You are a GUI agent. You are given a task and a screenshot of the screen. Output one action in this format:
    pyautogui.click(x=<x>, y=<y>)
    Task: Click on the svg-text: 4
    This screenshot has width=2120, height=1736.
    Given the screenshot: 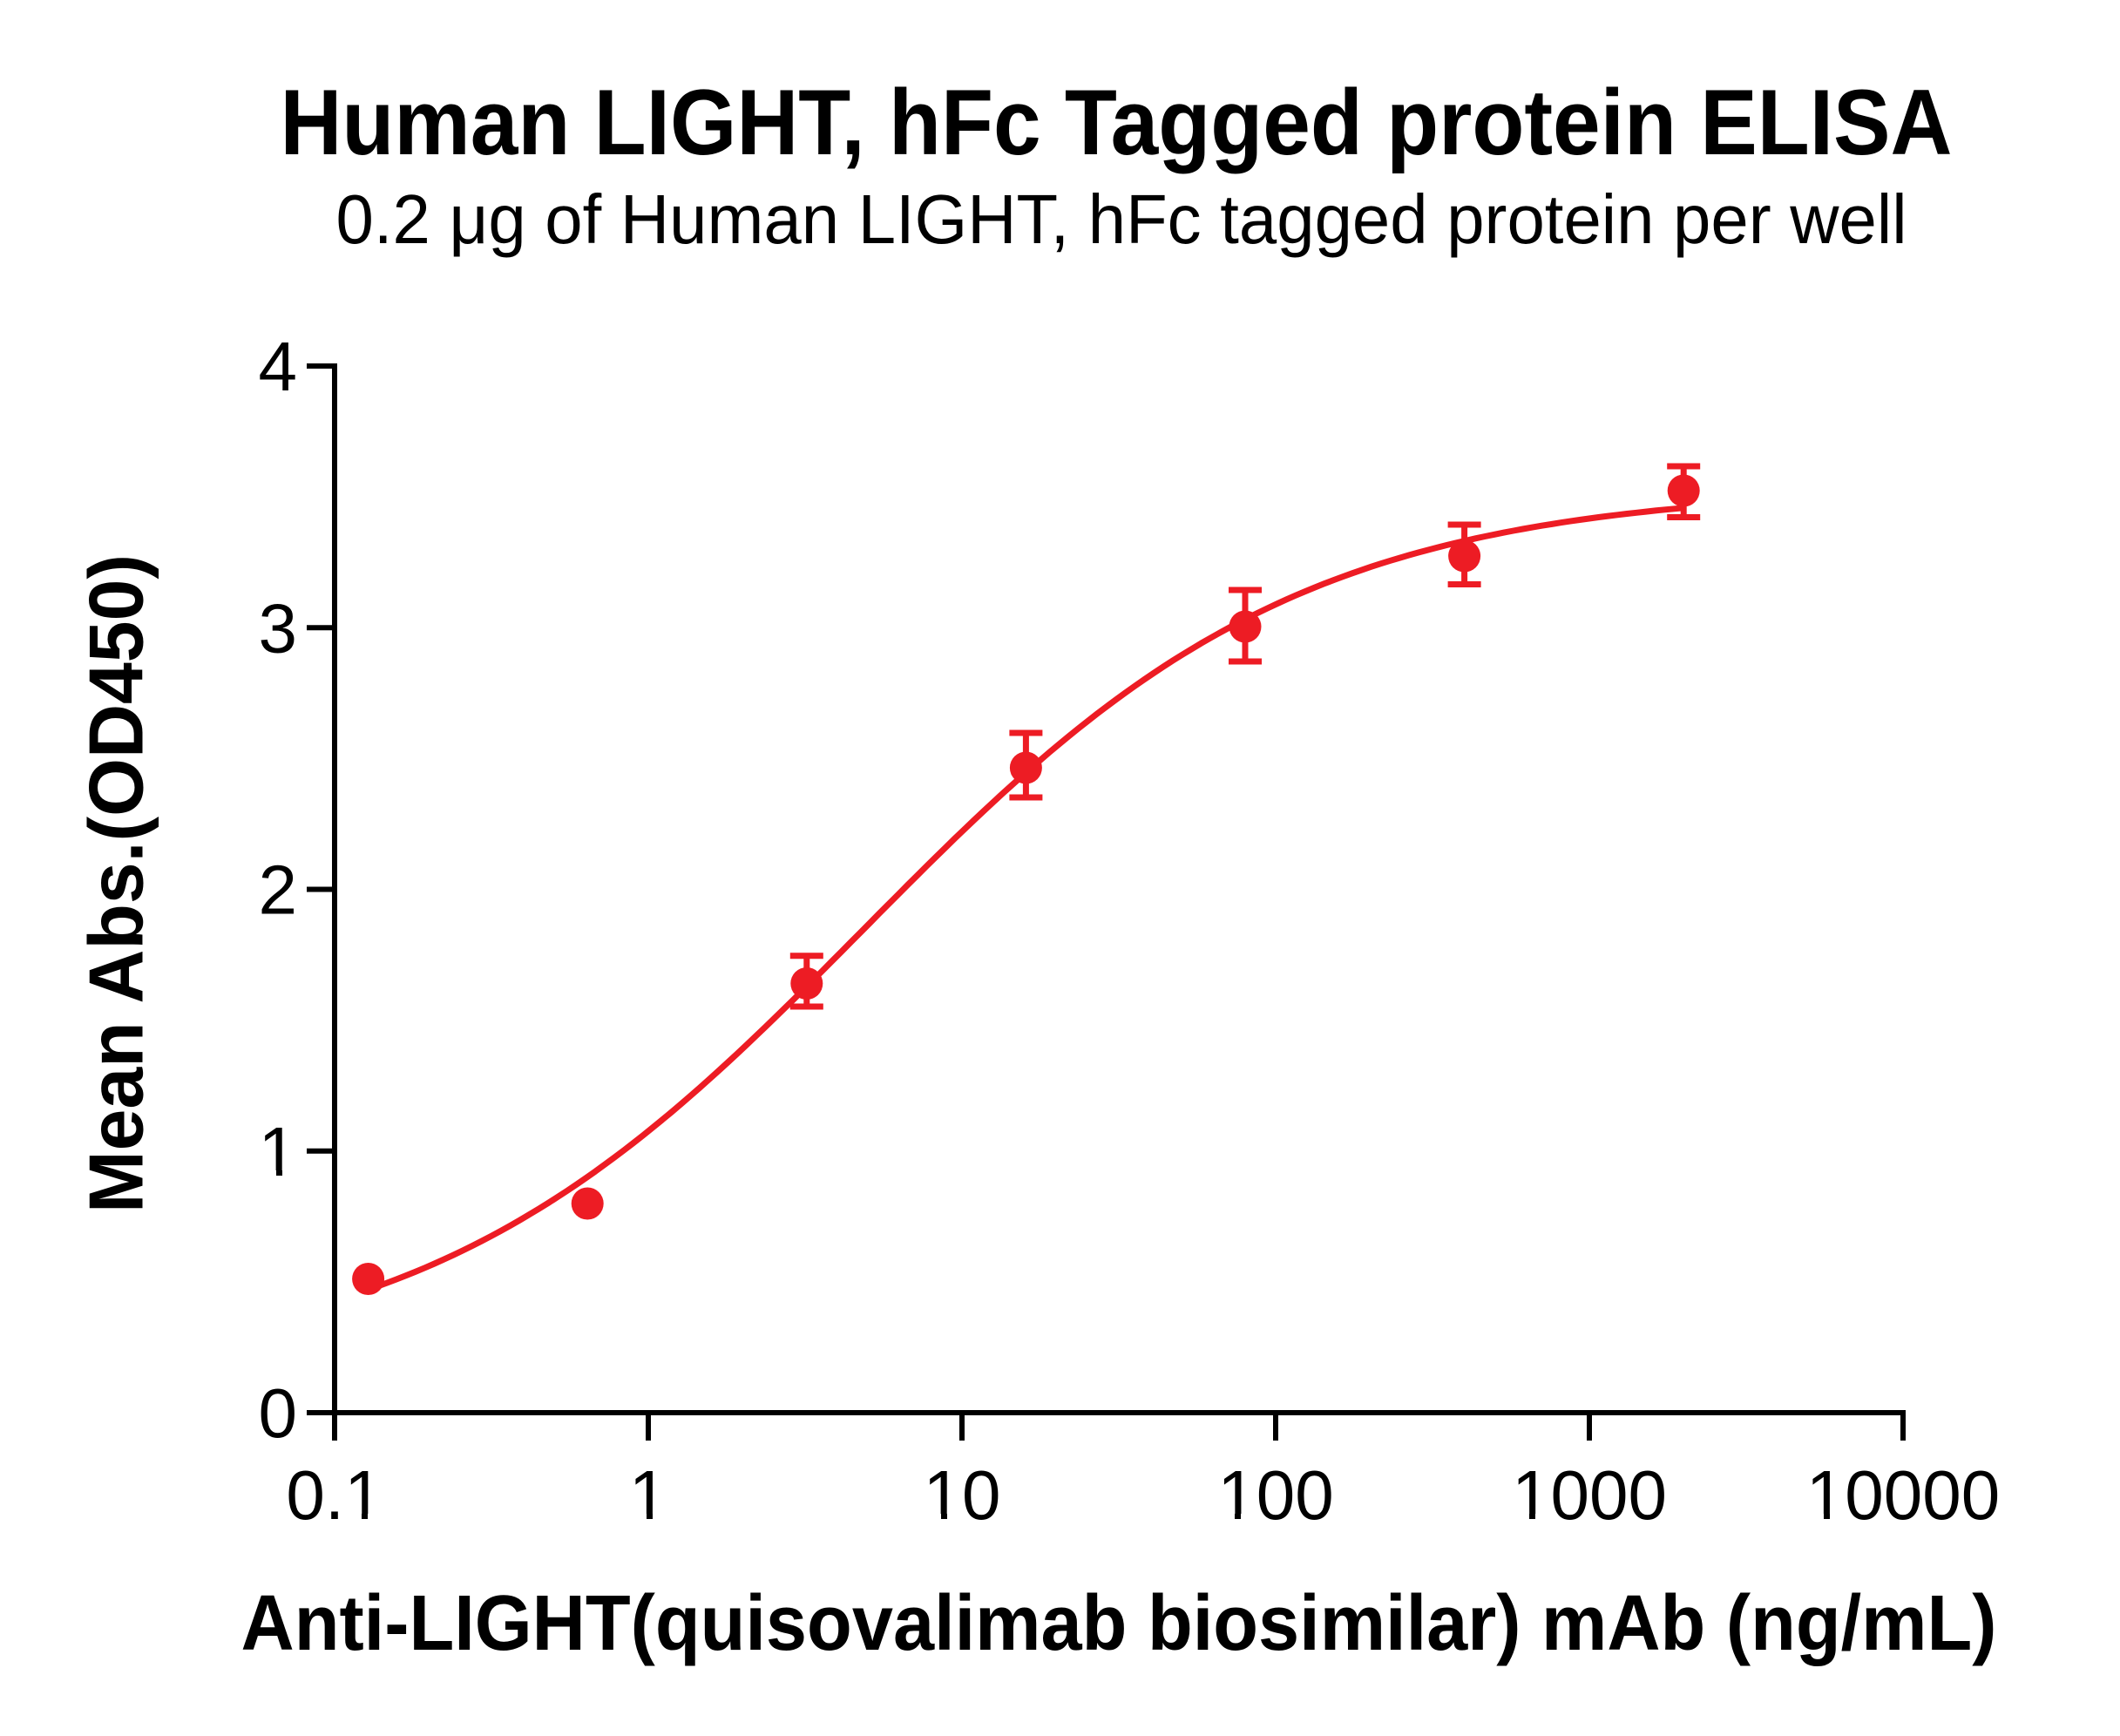 What is the action you would take?
    pyautogui.click(x=278, y=366)
    